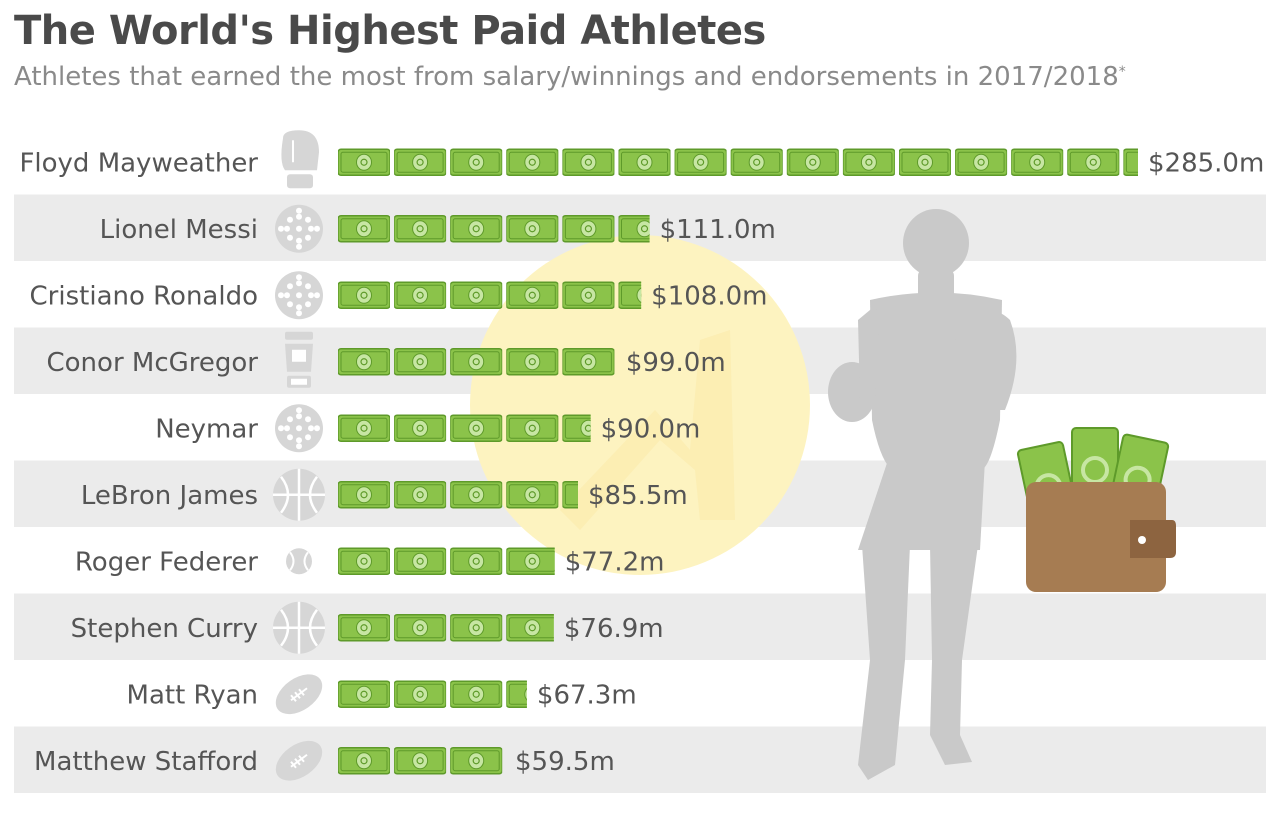  Describe the element at coordinates (638, 496) in the screenshot. I see `value-label: $85.5m` at that location.